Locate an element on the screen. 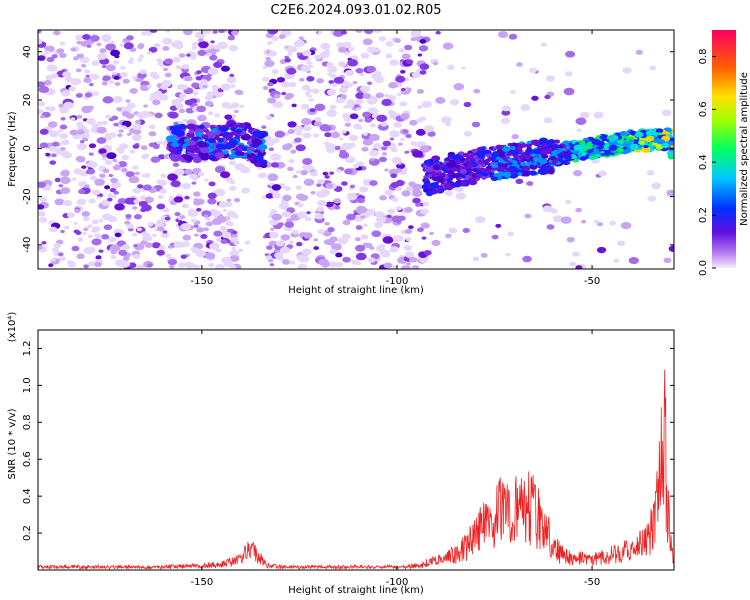  snr-x-axis-label: Height of straight line (km) is located at coordinates (356, 590).